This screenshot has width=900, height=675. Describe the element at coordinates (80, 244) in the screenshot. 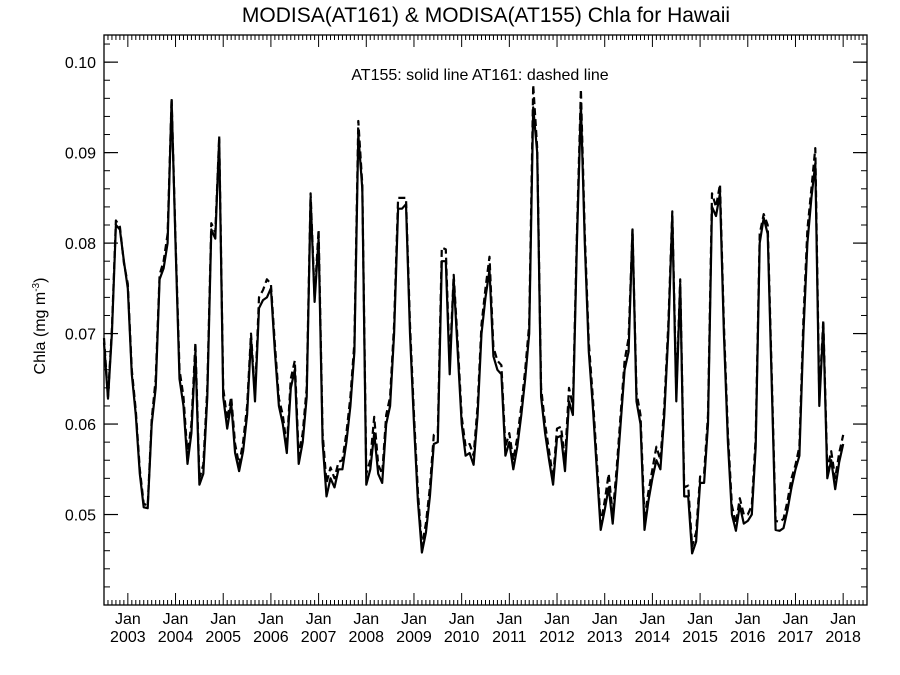

I see `y-tick-label: 0.08` at that location.